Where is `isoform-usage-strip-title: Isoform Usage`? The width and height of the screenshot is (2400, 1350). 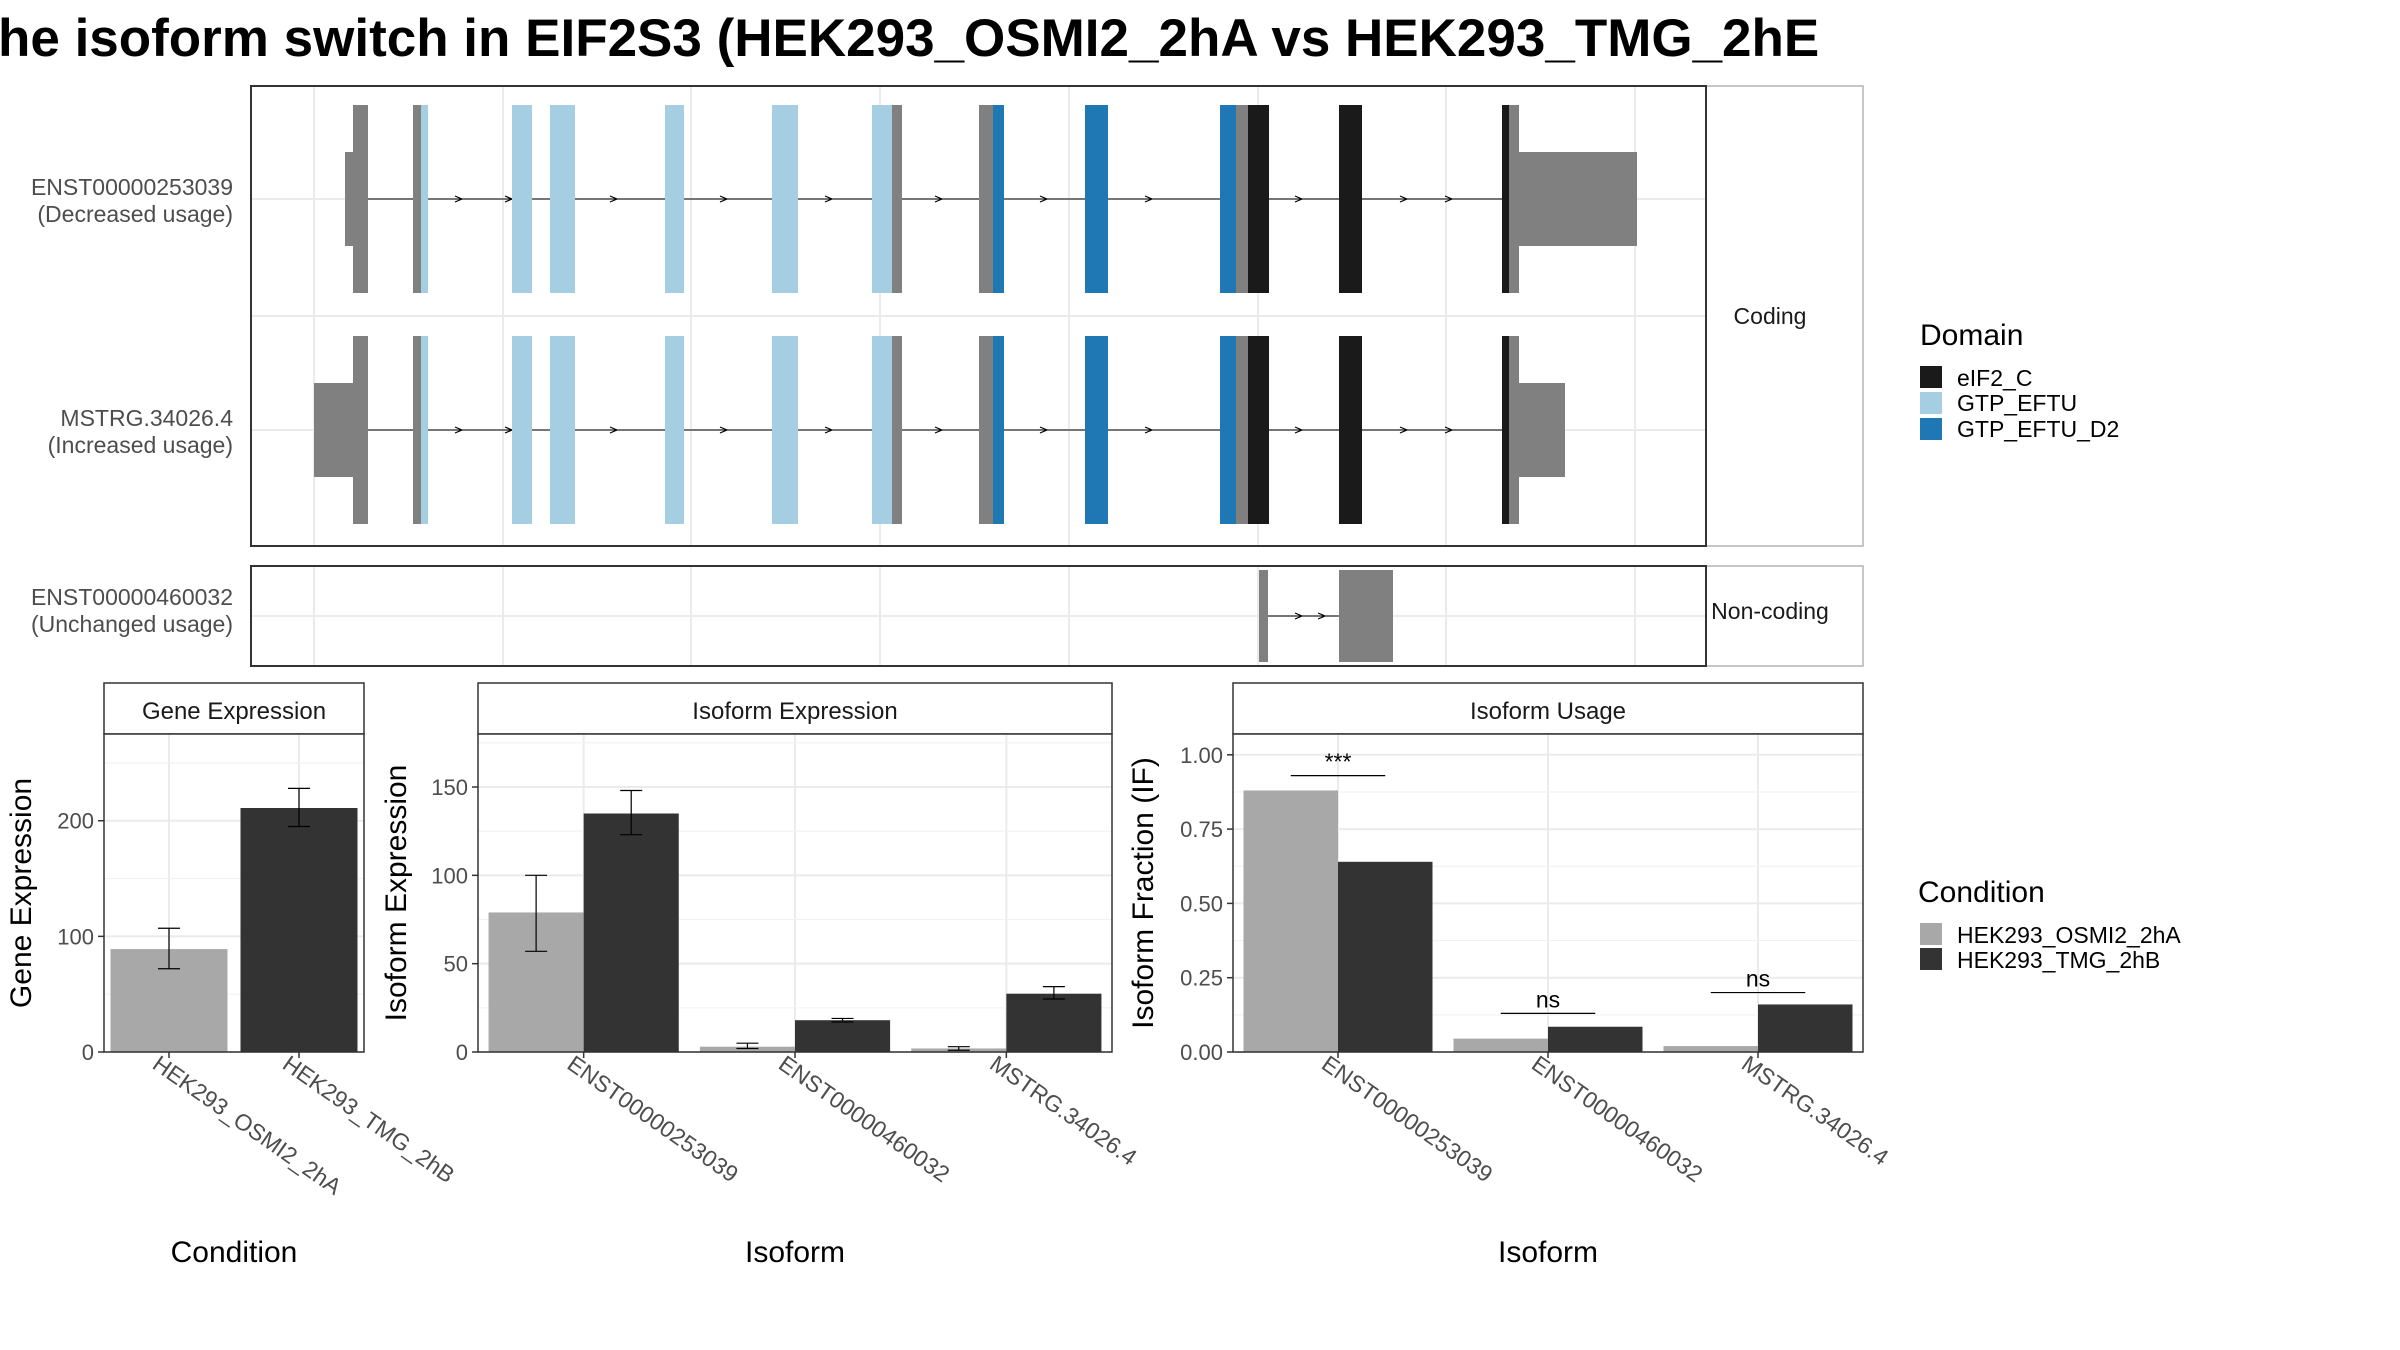 isoform-usage-strip-title: Isoform Usage is located at coordinates (1548, 711).